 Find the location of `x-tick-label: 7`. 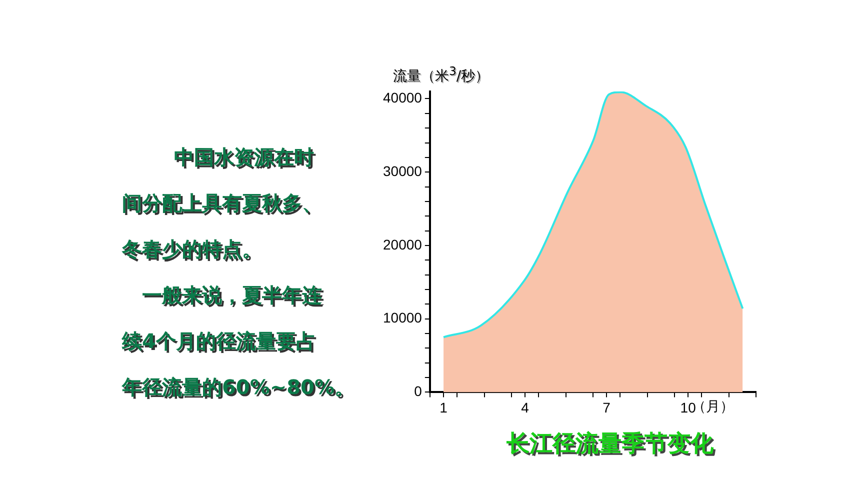

x-tick-label: 7 is located at coordinates (606, 407).